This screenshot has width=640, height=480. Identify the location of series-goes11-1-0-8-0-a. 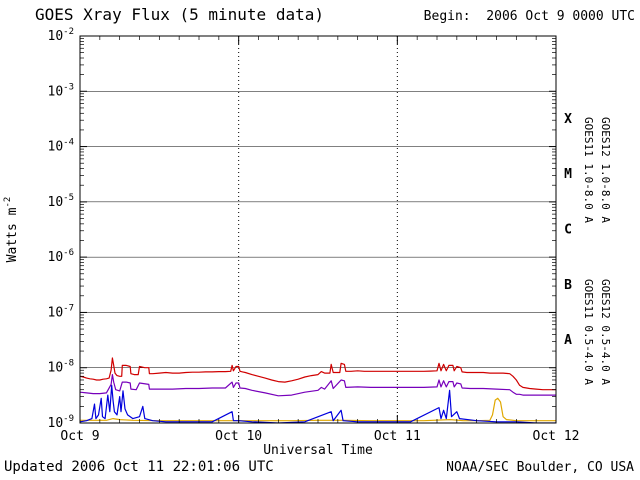
(318, 385).